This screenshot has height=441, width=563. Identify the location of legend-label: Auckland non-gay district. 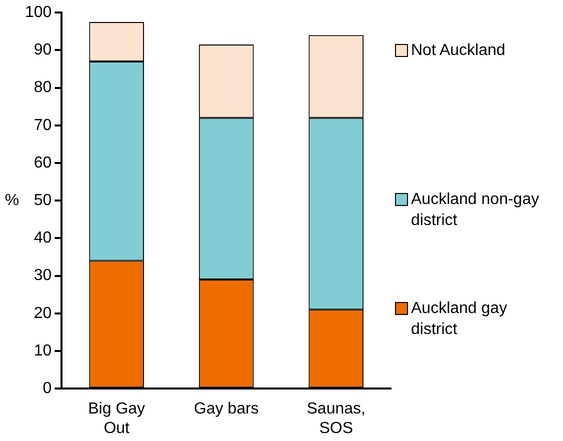
(475, 210).